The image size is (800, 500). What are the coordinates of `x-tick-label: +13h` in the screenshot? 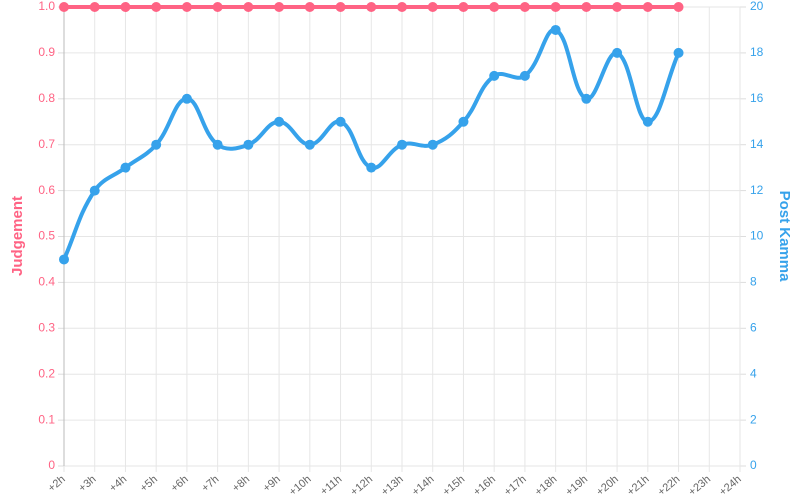 It's located at (392, 485).